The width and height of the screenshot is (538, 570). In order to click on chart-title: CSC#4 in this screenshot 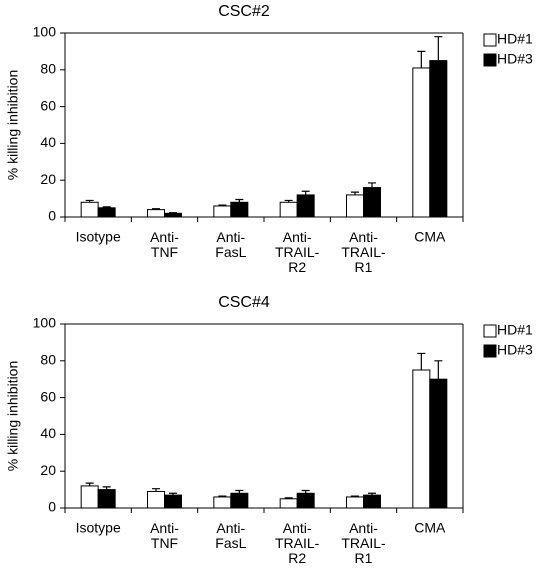, I will do `click(244, 302)`.